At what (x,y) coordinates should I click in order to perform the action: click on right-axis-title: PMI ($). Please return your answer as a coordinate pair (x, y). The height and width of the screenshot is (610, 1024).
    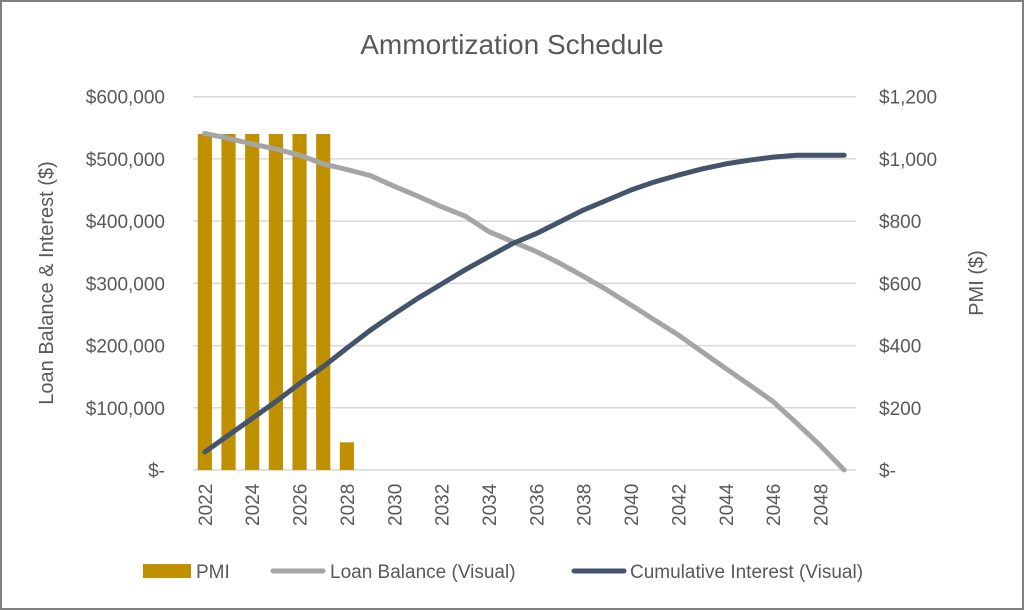
    Looking at the image, I should click on (977, 283).